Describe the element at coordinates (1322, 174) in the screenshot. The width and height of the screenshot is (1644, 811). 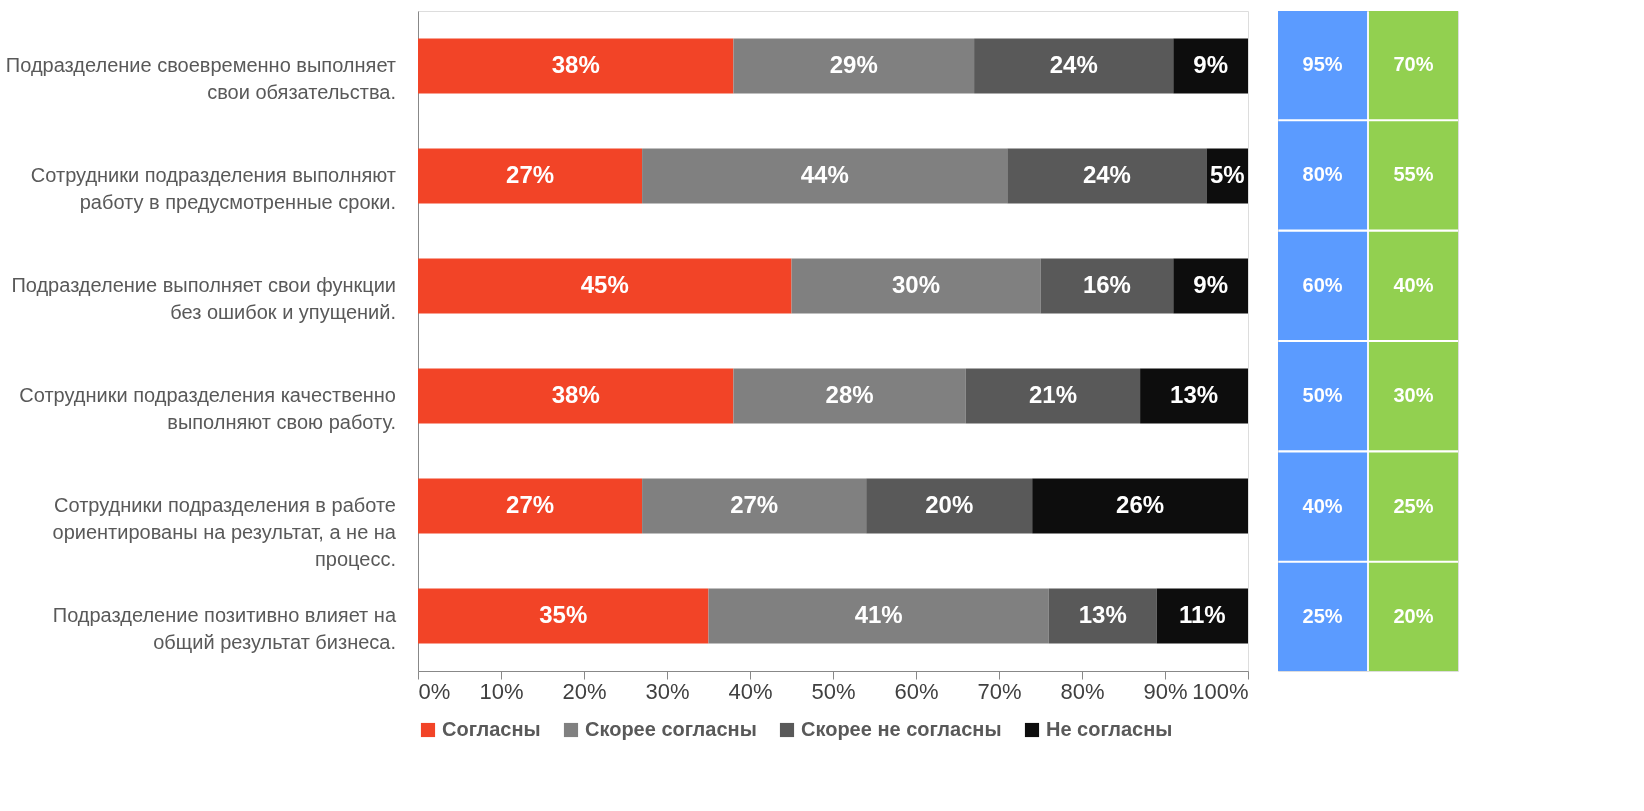
I see `text: 80%` at that location.